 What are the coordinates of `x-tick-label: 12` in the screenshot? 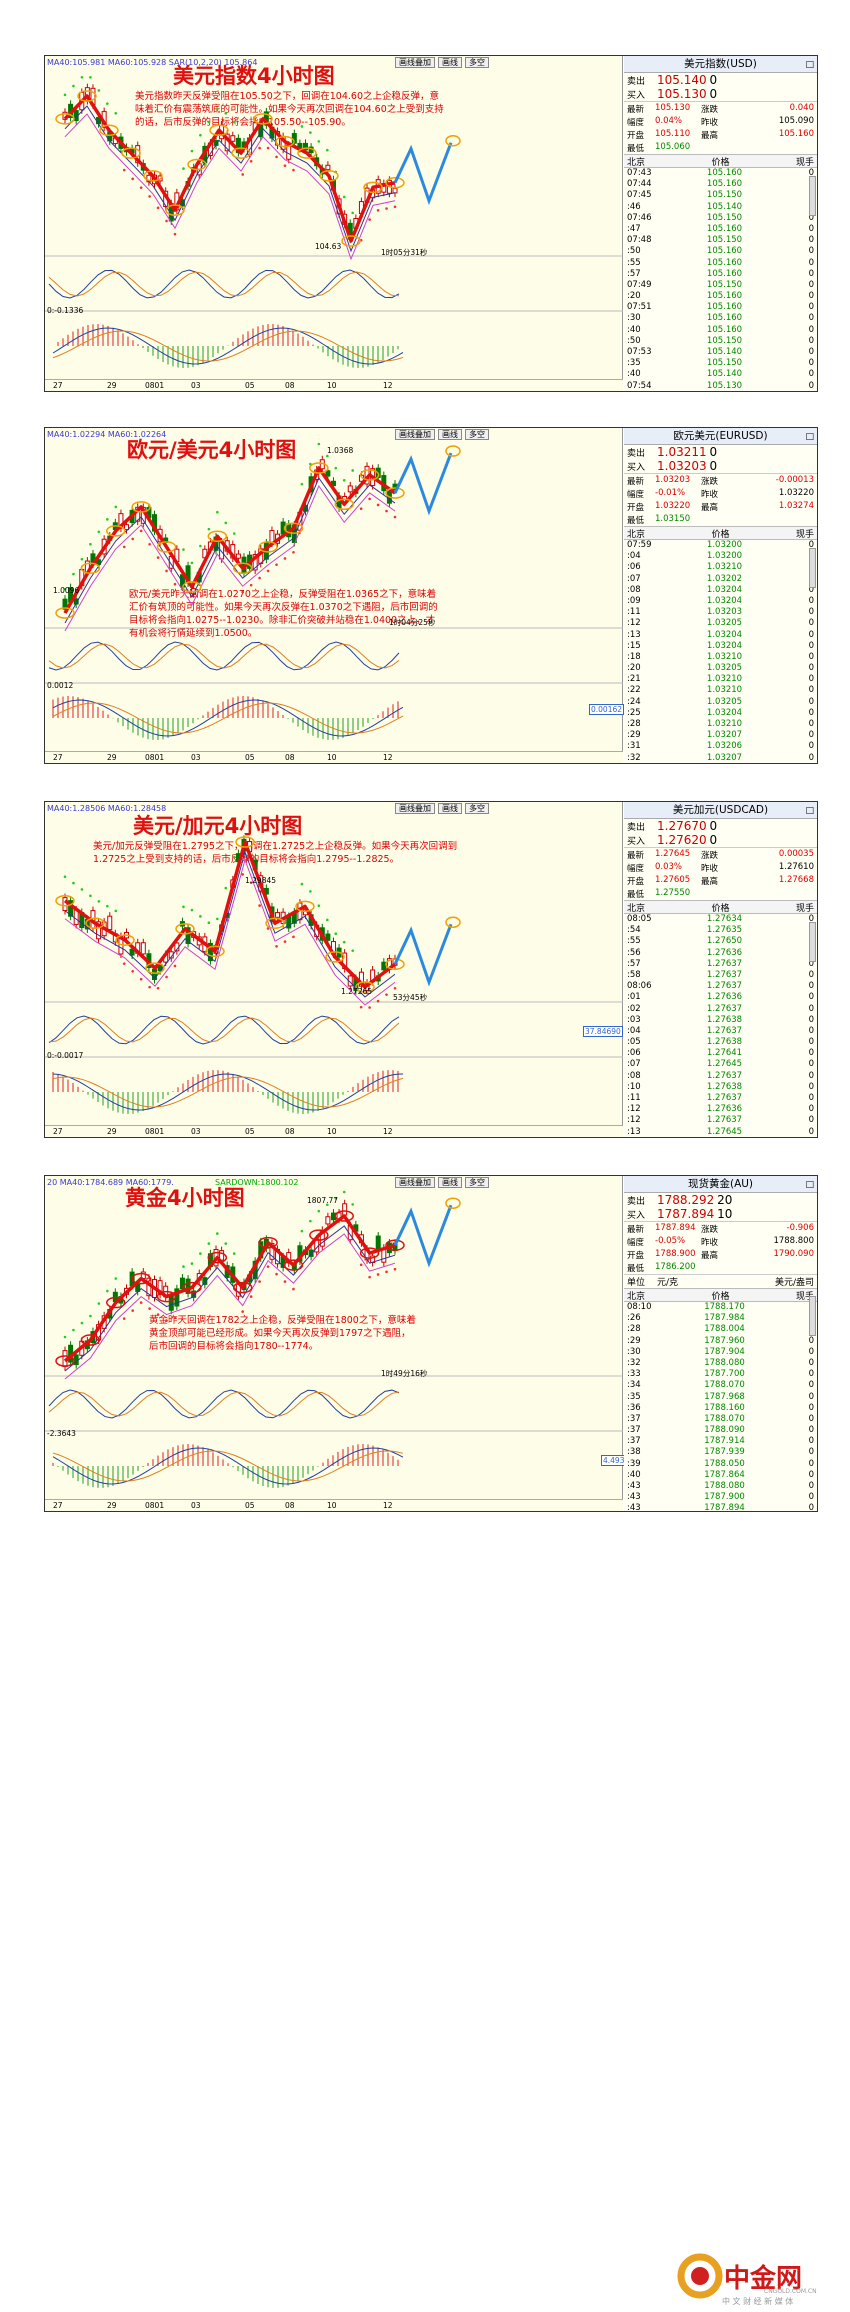 It's located at (388, 1505).